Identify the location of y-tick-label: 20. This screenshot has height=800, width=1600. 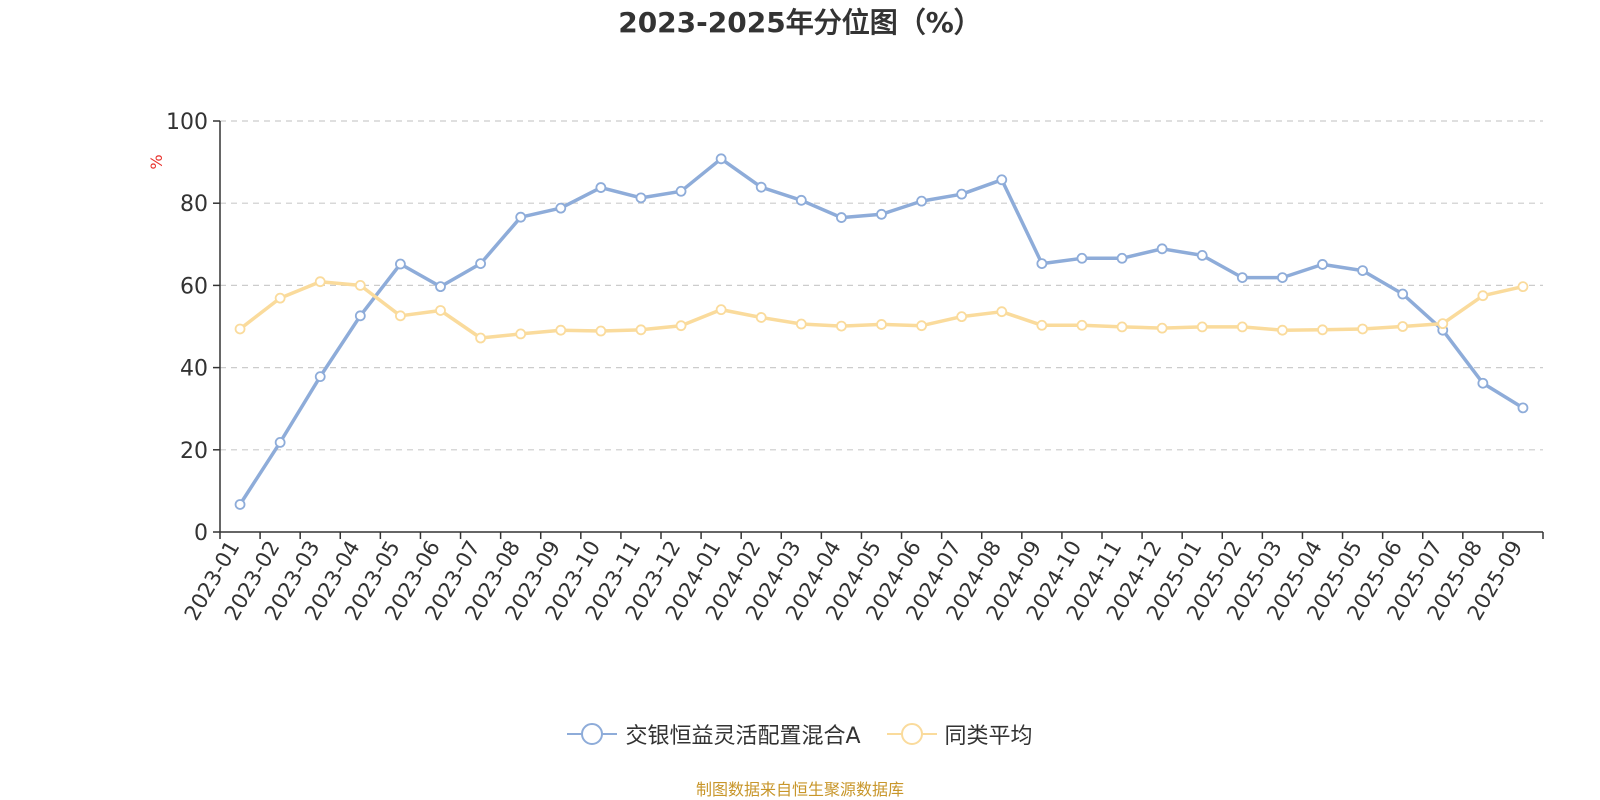
(194, 451).